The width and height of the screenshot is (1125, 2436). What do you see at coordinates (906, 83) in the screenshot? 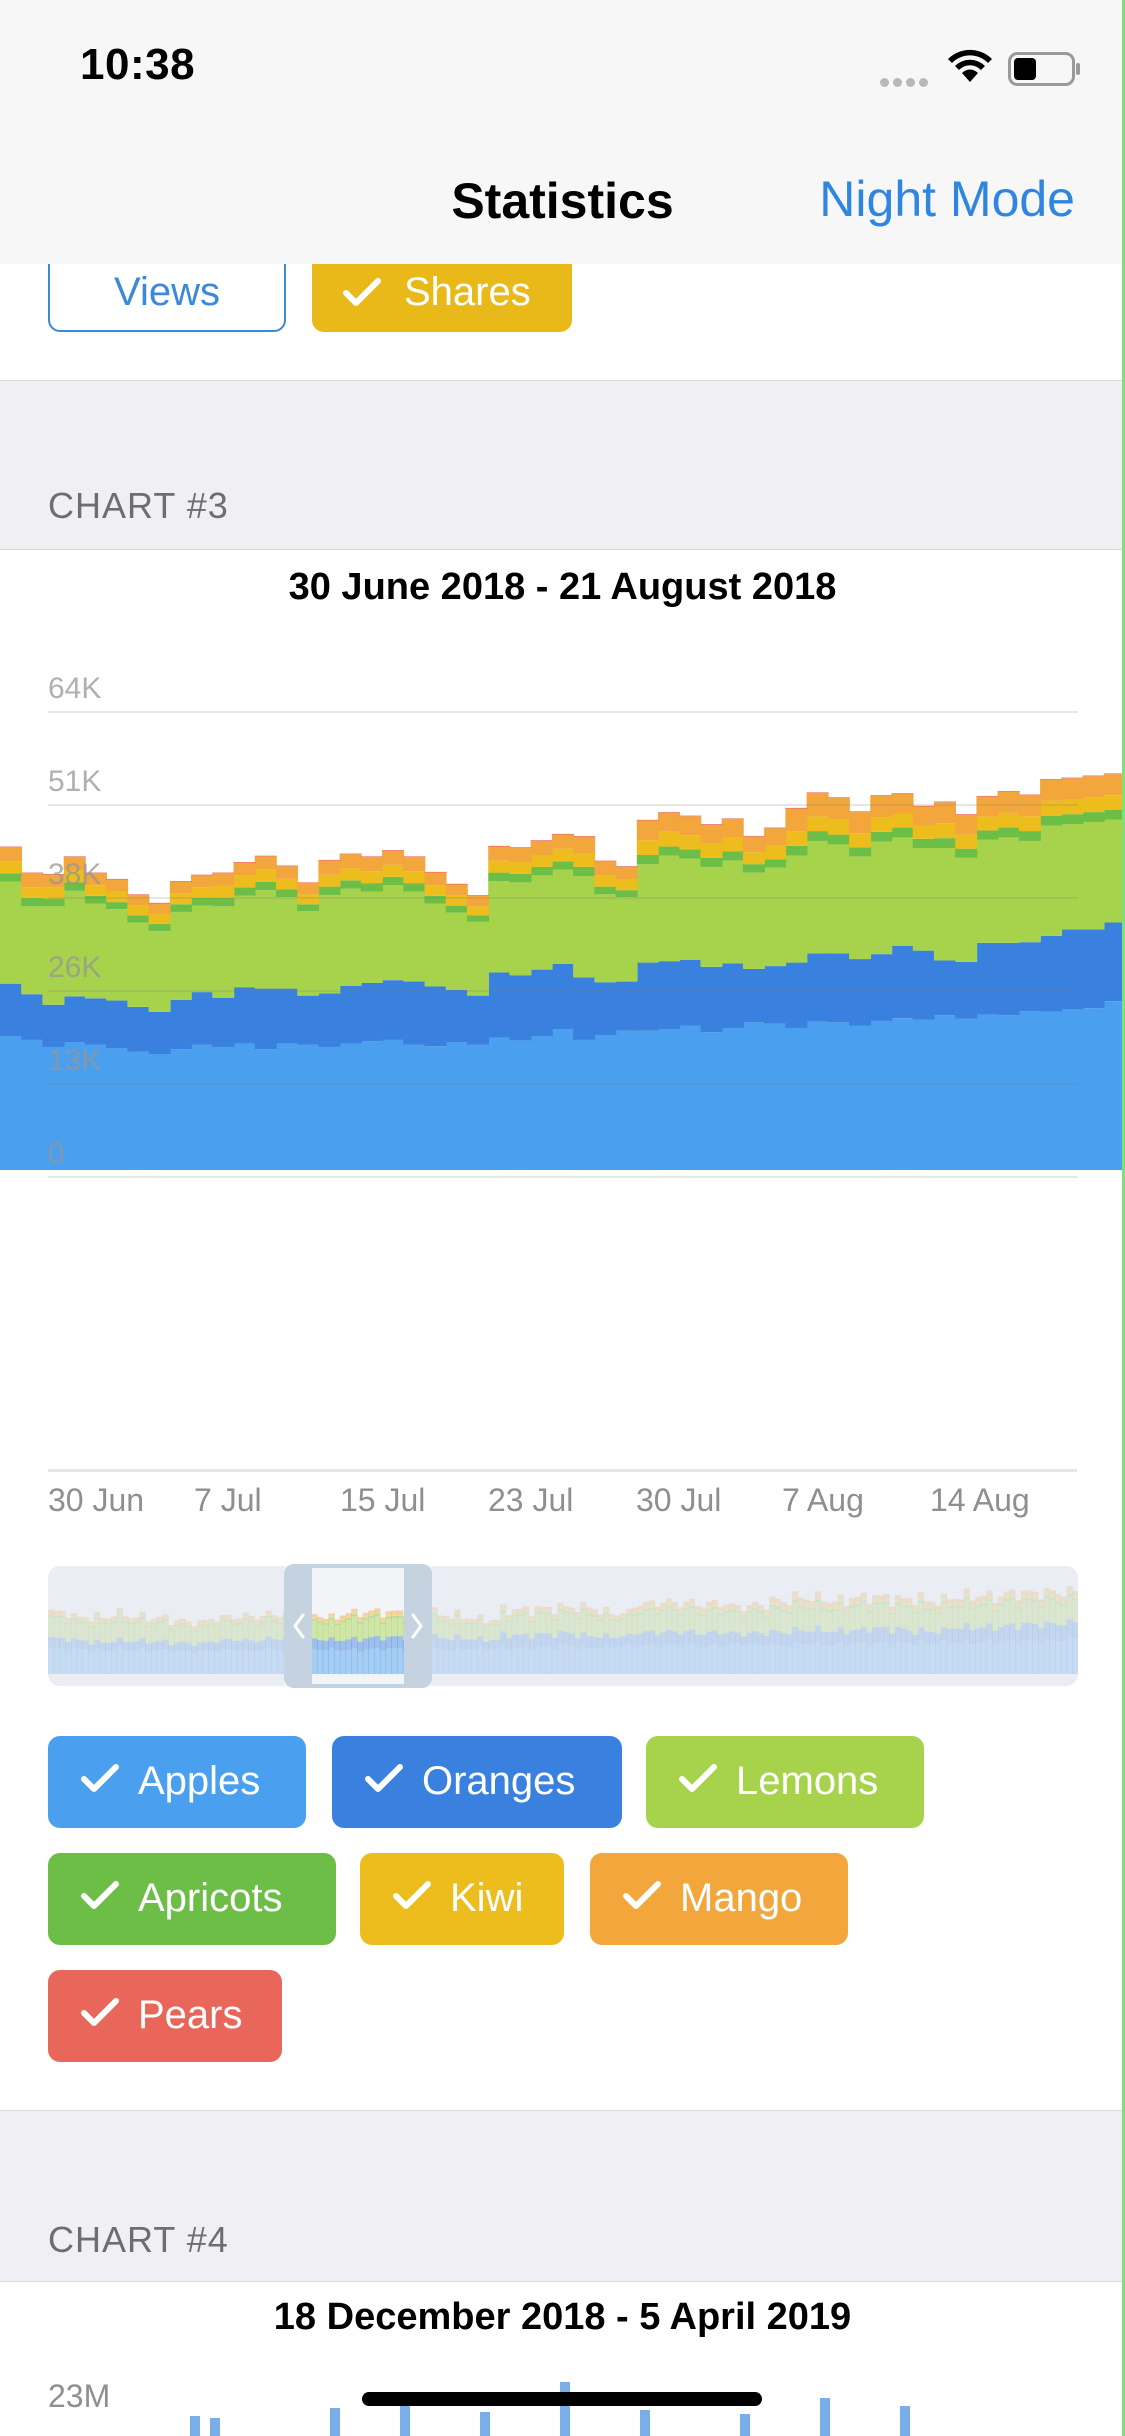
I see `cellular-signal-icon` at bounding box center [906, 83].